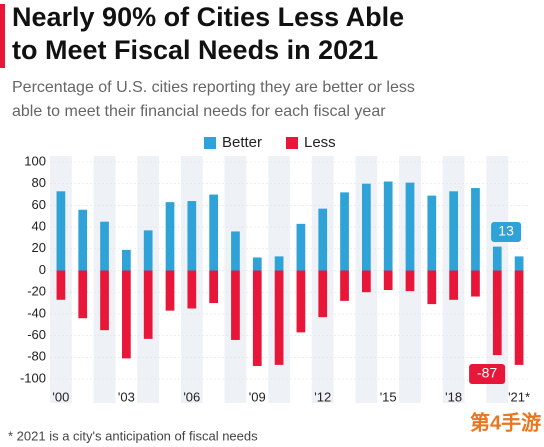 This screenshot has height=447, width=544. Describe the element at coordinates (60, 396) in the screenshot. I see `x-tick-label: '00` at that location.